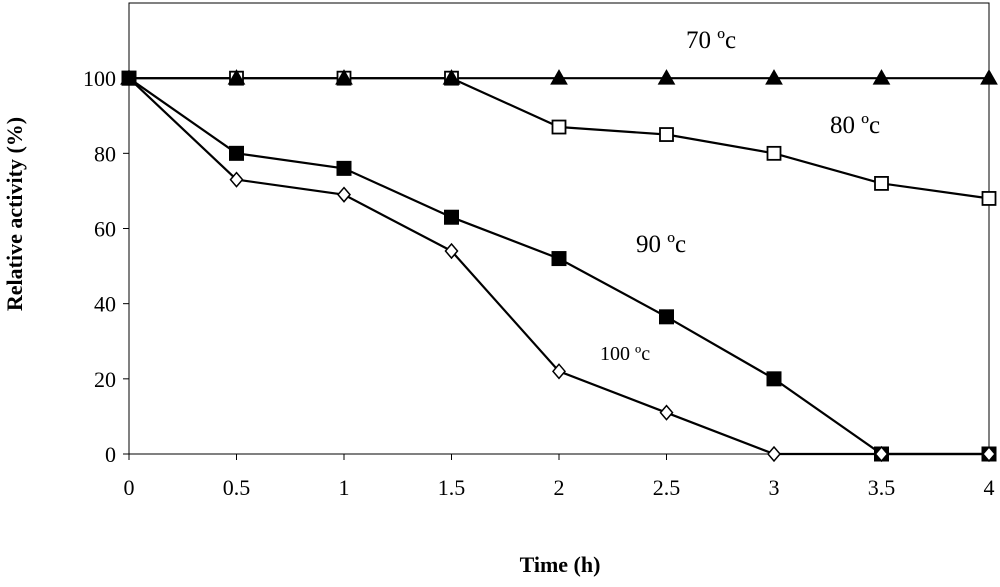 The height and width of the screenshot is (587, 1000). Describe the element at coordinates (667, 487) in the screenshot. I see `x-tick-label: 2.5` at that location.